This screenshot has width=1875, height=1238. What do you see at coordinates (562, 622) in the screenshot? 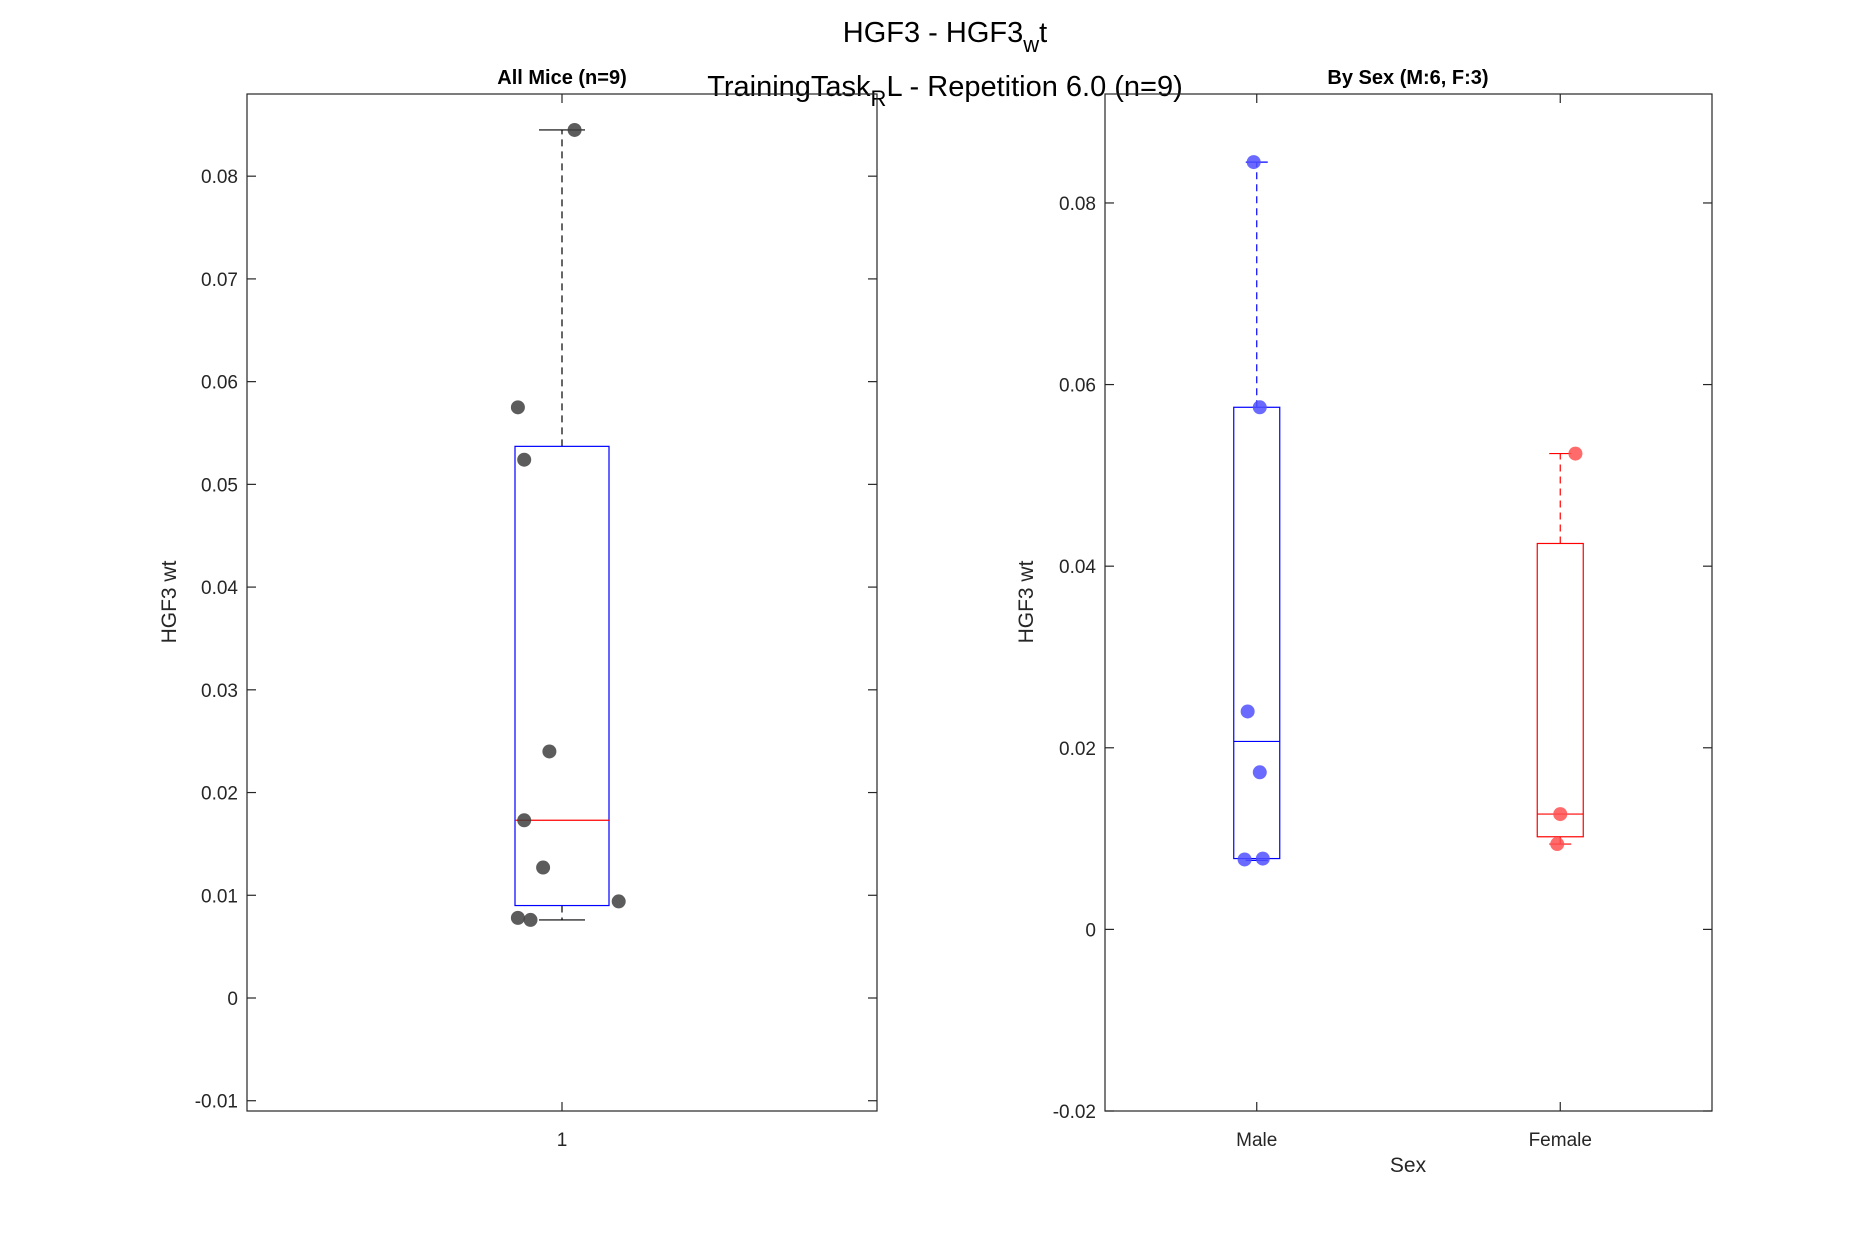
I see `panel-all-mice-x-ticks: 1` at bounding box center [562, 622].